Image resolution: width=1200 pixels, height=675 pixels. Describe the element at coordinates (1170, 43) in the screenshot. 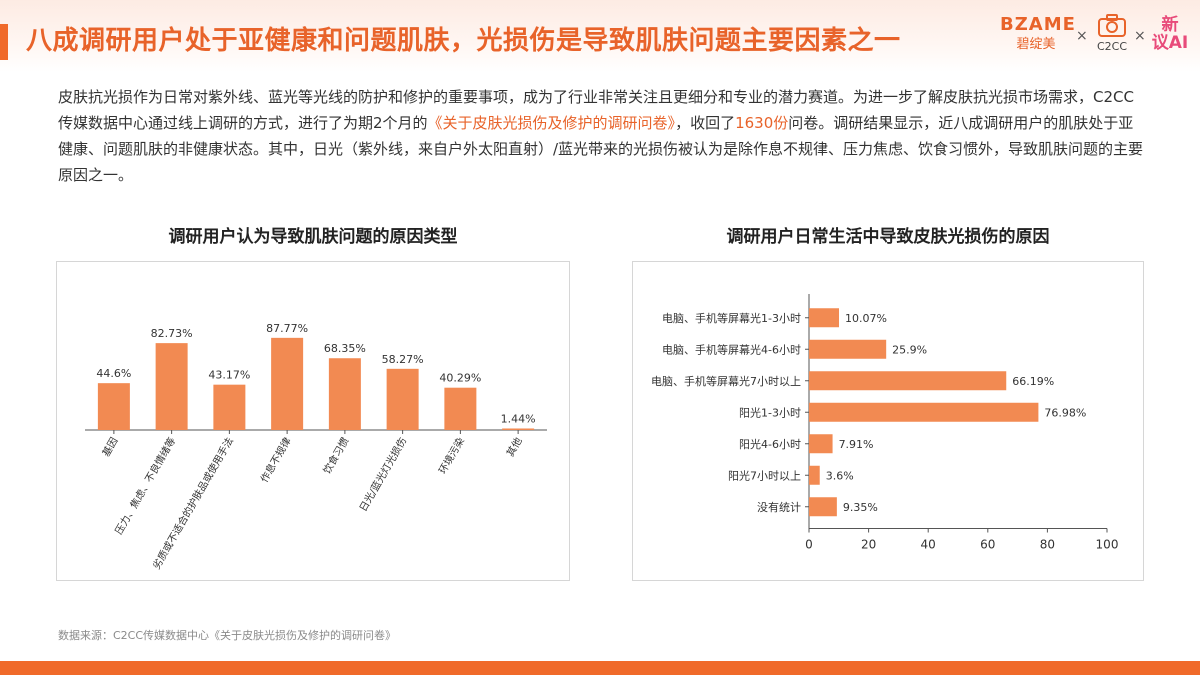

I see `xin-logo-line2: 议AI` at that location.